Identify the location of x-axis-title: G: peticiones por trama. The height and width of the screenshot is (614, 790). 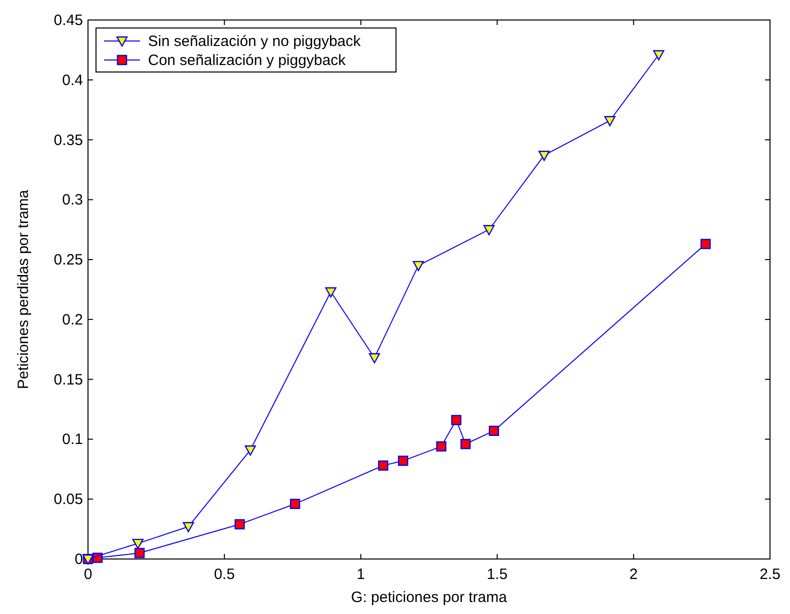
(429, 597).